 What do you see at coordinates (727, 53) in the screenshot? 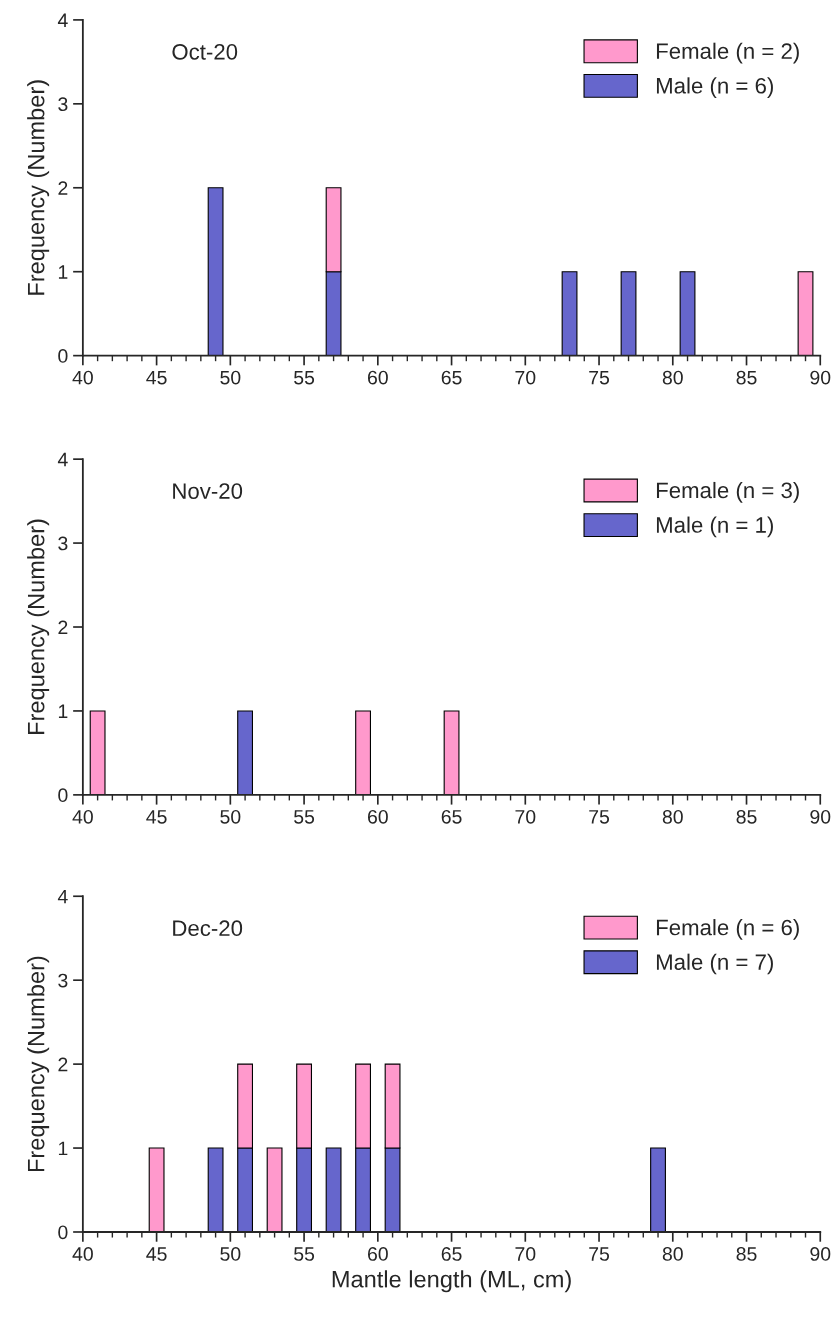
I see `legend-label: Female (n = 2)` at bounding box center [727, 53].